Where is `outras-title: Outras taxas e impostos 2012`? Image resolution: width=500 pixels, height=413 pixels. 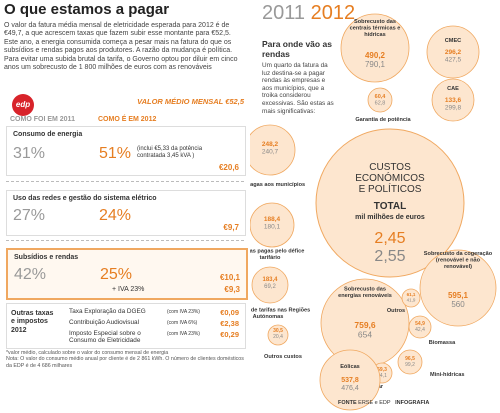
outras-title: Outras taxas e impostos 2012 is located at coordinates (32, 322).